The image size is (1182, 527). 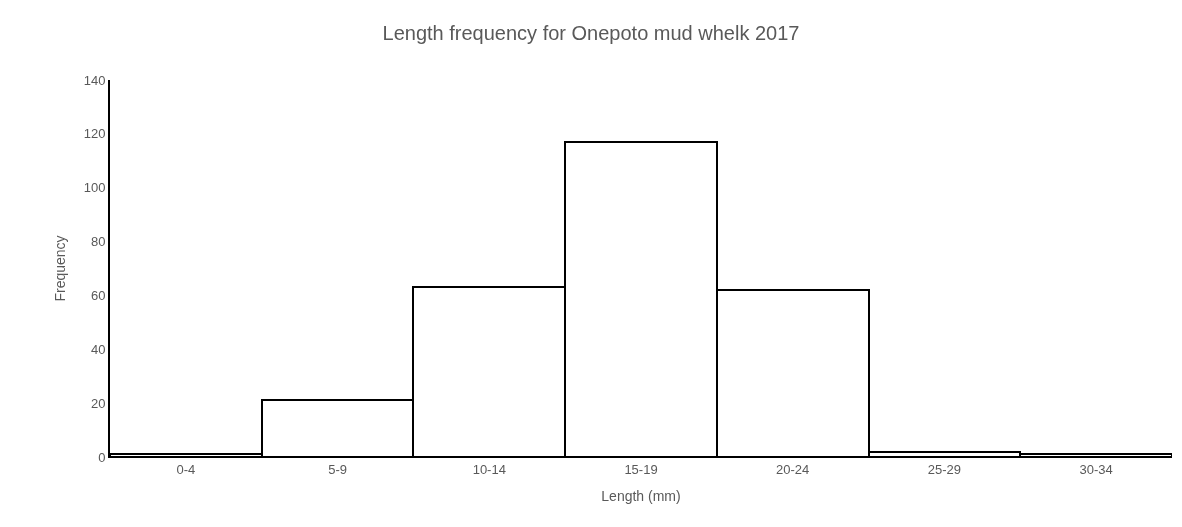 What do you see at coordinates (489, 469) in the screenshot?
I see `x-tick-label: 10-14` at bounding box center [489, 469].